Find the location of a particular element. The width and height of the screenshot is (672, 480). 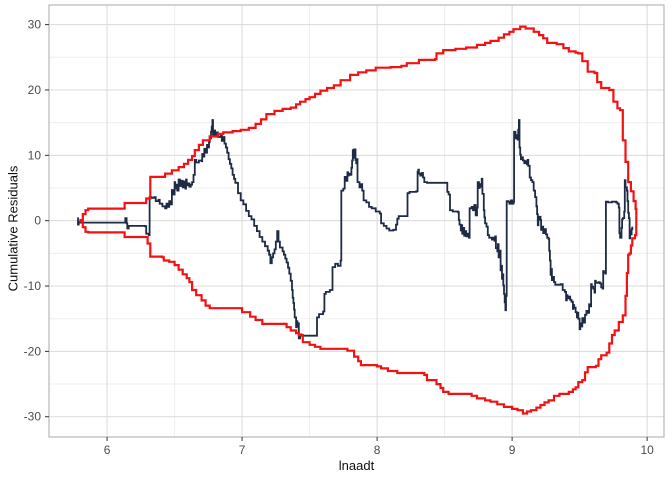

y-tick-label: 0 is located at coordinates (37, 221).